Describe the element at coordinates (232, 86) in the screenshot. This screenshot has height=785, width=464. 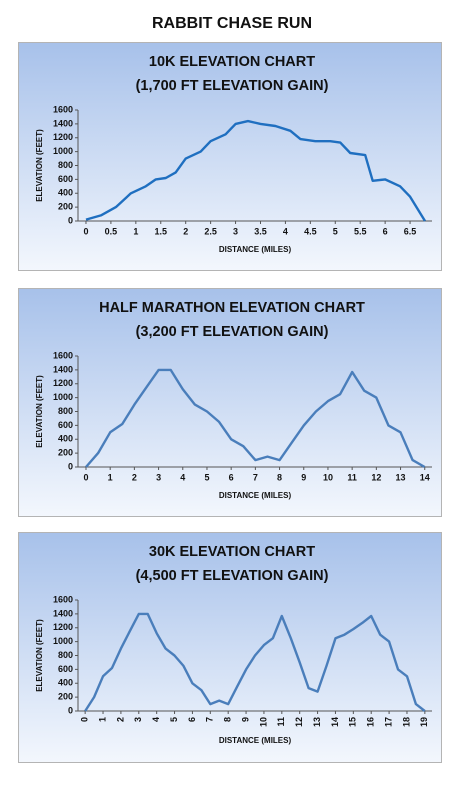
I see `chart-subtitle: (1,700 FT ELEVATION GAIN)` at that location.